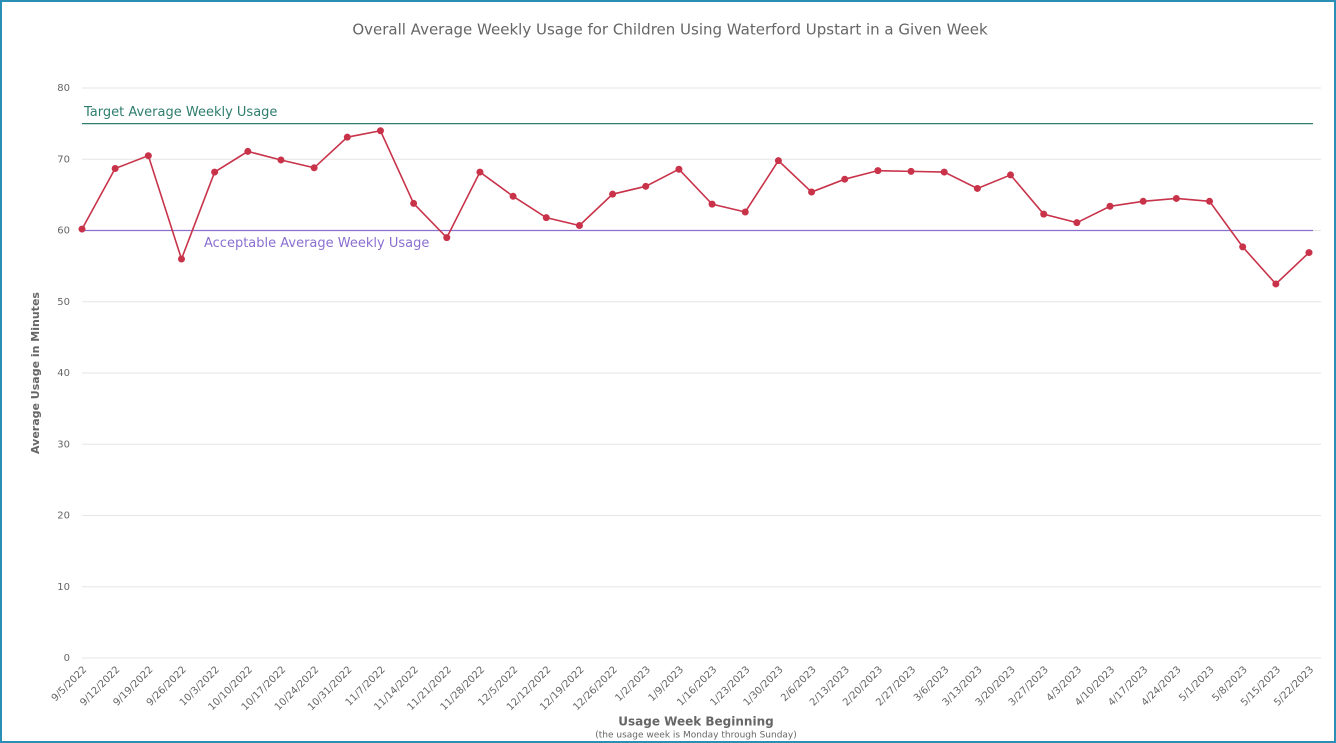  Describe the element at coordinates (67, 658) in the screenshot. I see `y-tick-label: 0` at that location.